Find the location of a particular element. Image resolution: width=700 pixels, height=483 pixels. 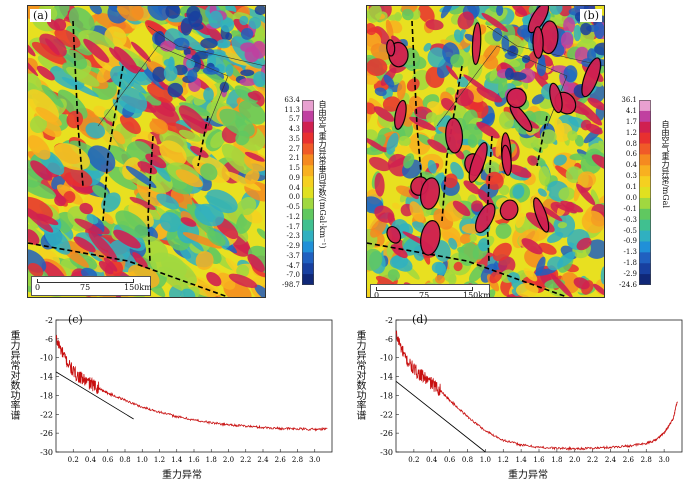

colorbar-tick: -24.6 is located at coordinates (628, 285).